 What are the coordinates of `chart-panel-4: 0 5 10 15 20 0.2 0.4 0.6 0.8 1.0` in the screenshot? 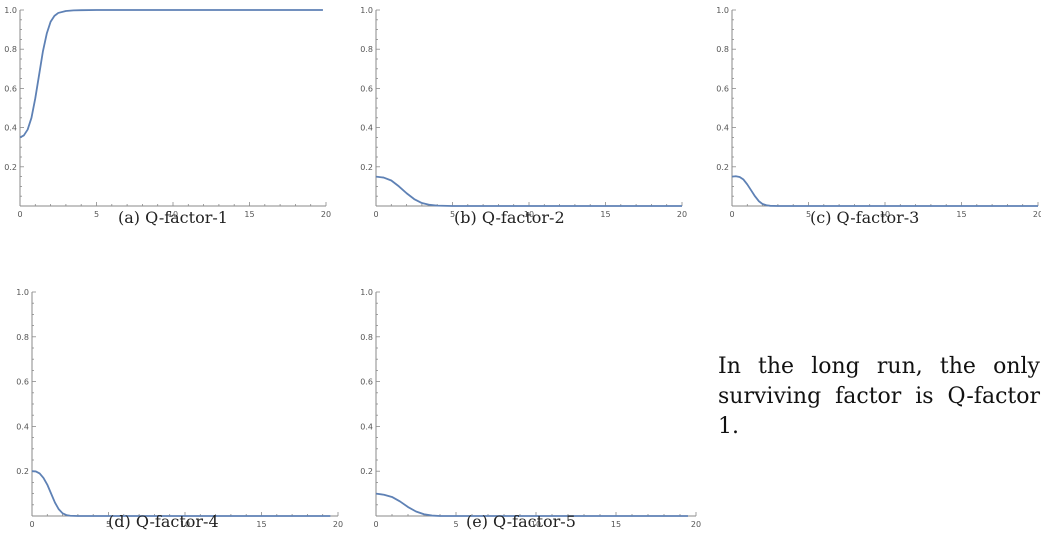 It's located at (179, 408).